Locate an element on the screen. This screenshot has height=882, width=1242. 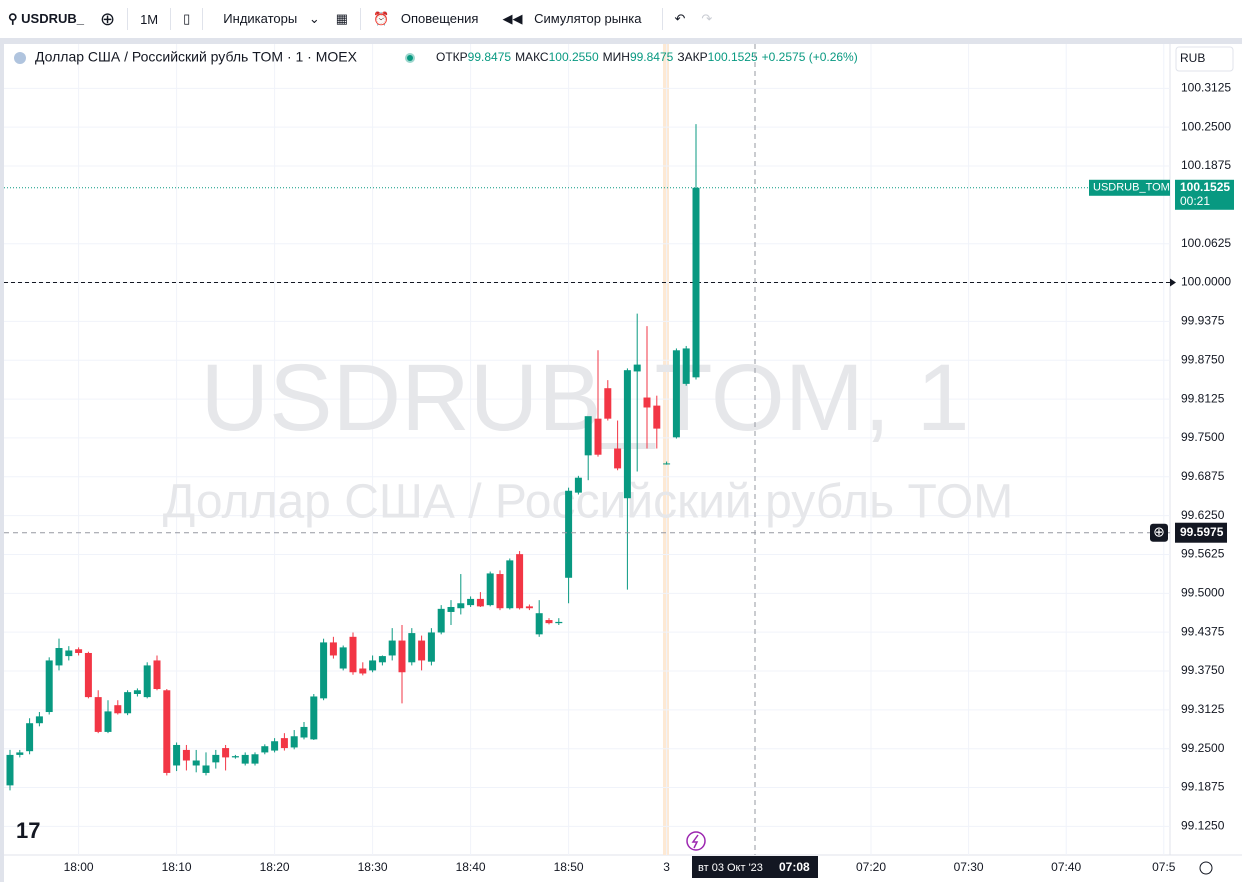
indicators-label: Индикаторы is located at coordinates (260, 18).